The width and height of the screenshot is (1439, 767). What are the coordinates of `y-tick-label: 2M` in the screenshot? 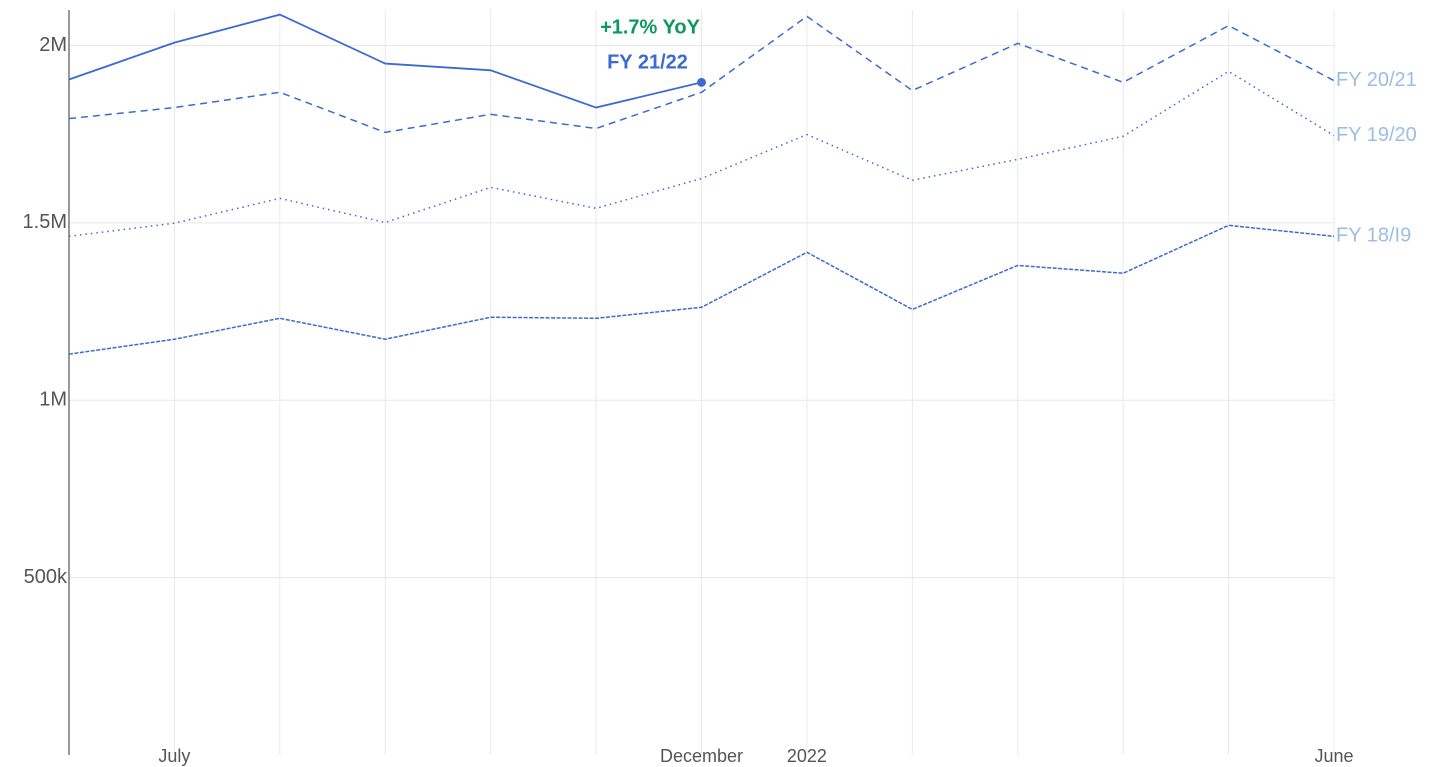 It's located at (53, 45).